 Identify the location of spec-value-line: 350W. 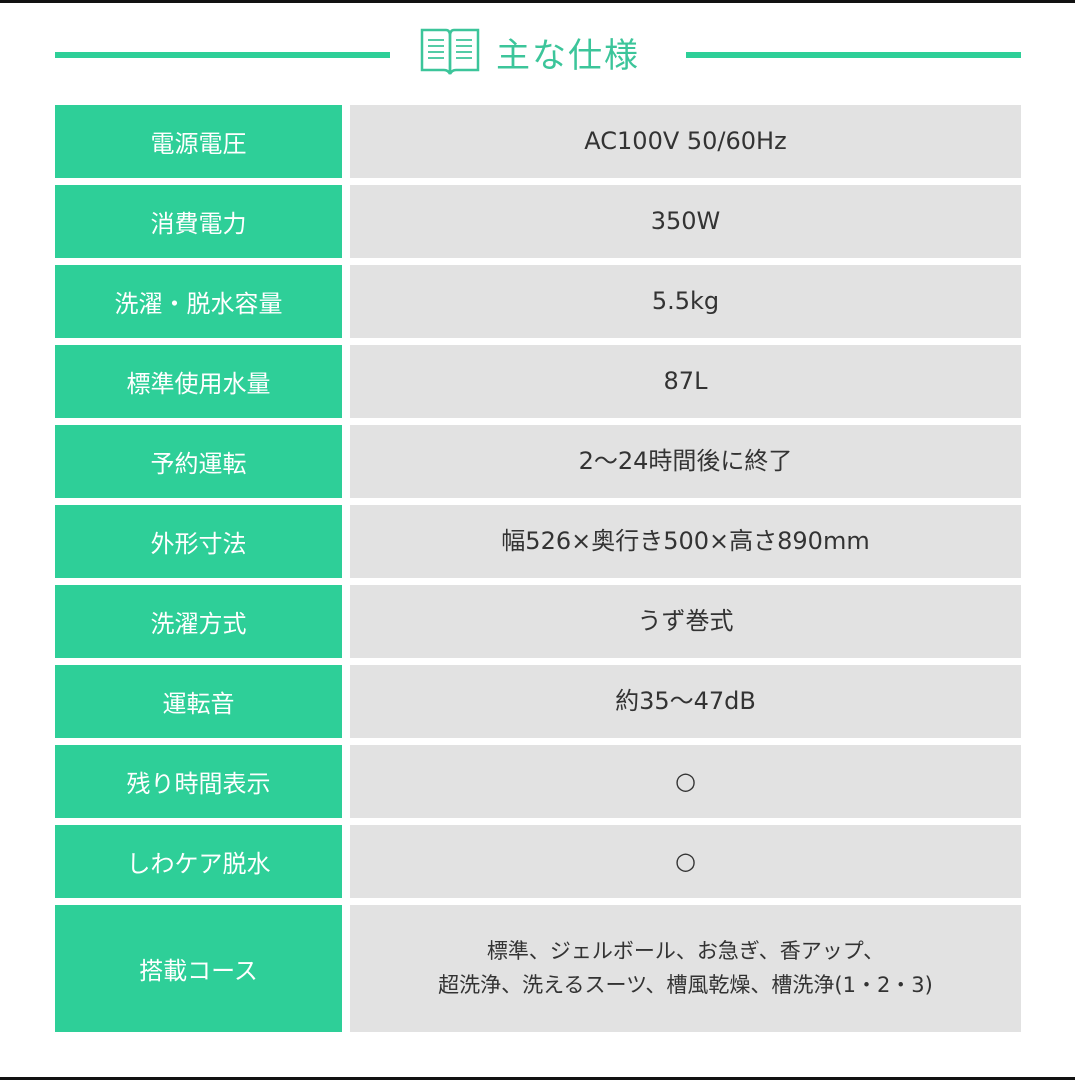
(685, 221).